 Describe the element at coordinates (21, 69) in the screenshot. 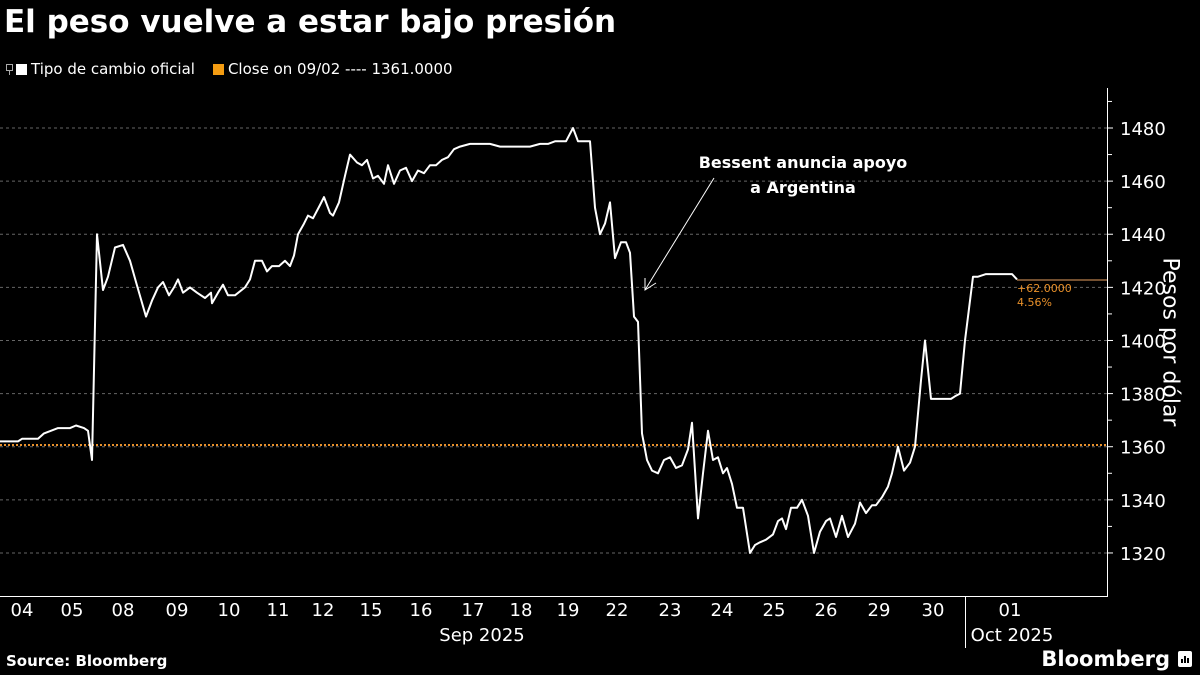

I see `series-swatch-icon` at that location.